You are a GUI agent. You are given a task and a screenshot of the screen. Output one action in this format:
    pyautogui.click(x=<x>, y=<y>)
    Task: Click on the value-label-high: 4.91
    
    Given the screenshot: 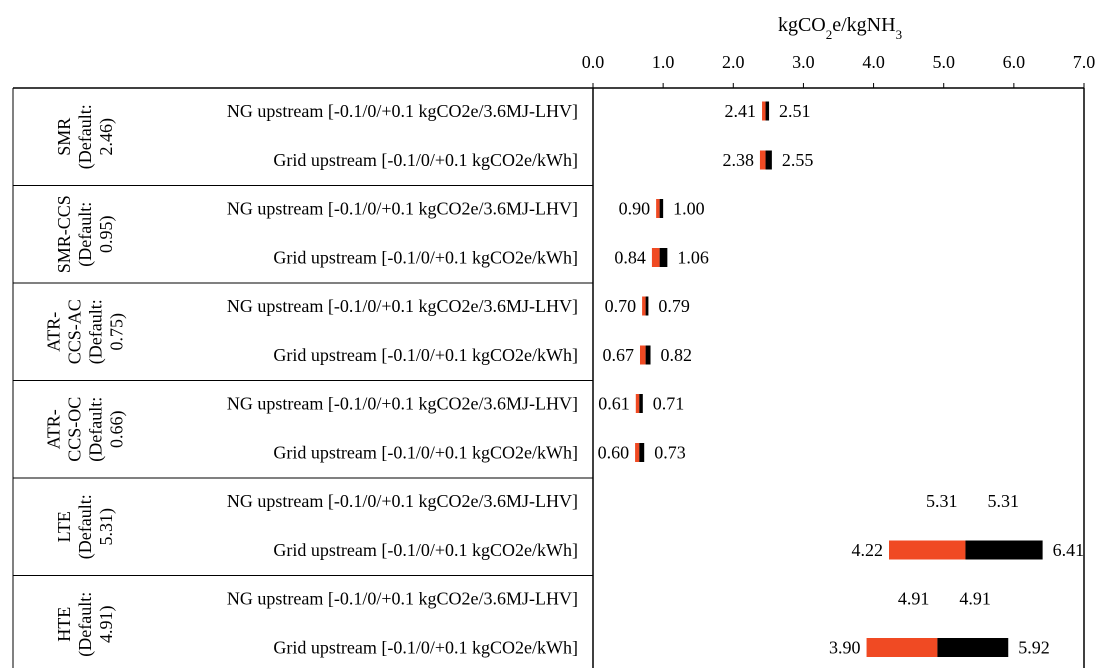 What is the action you would take?
    pyautogui.click(x=975, y=599)
    